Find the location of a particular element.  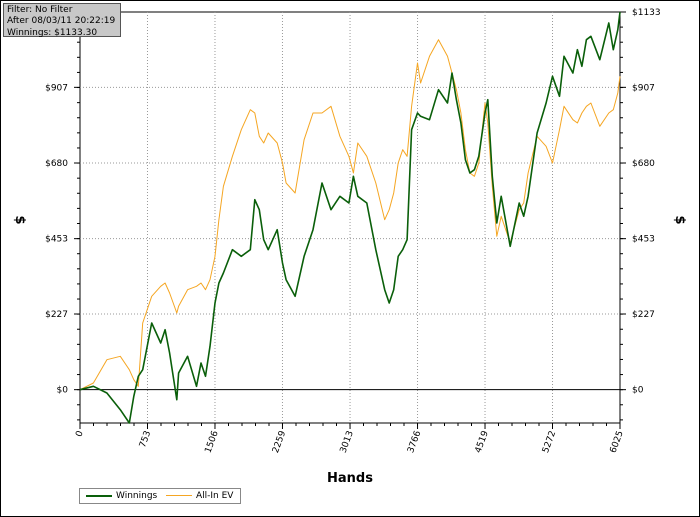

y-axis-title-left: $ is located at coordinates (19, 219).